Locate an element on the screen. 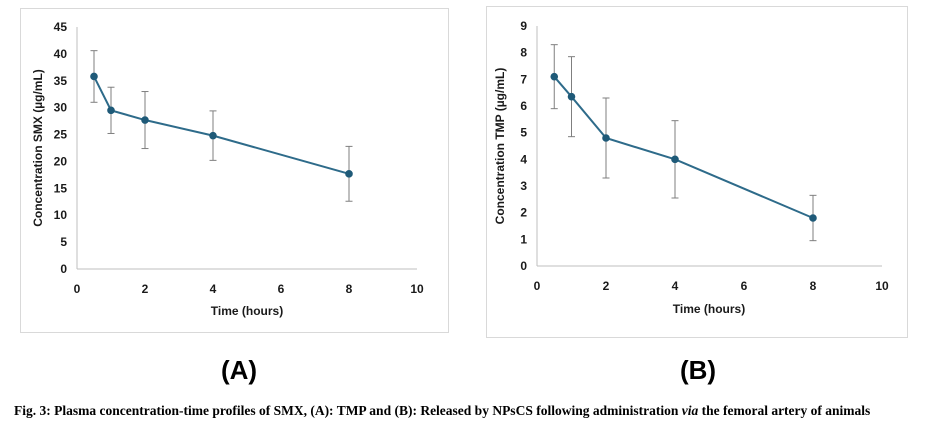  chart-b-y-tick-label: 5 is located at coordinates (523, 133).